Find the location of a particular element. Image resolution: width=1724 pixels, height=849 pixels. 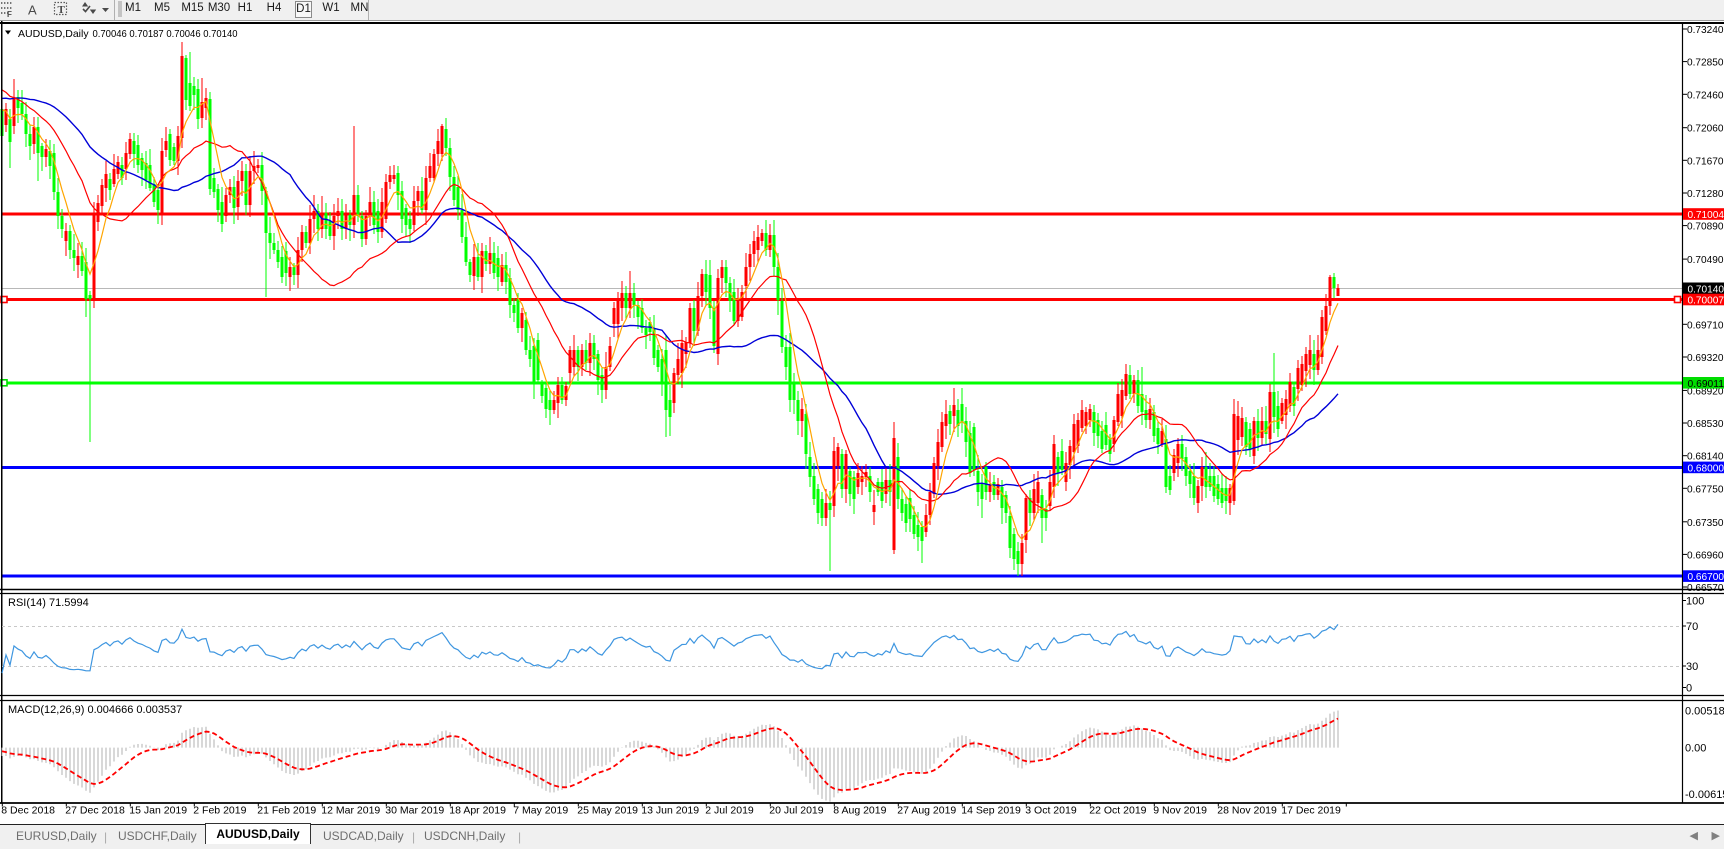

svg-text: 0.66700 is located at coordinates (1706, 577).